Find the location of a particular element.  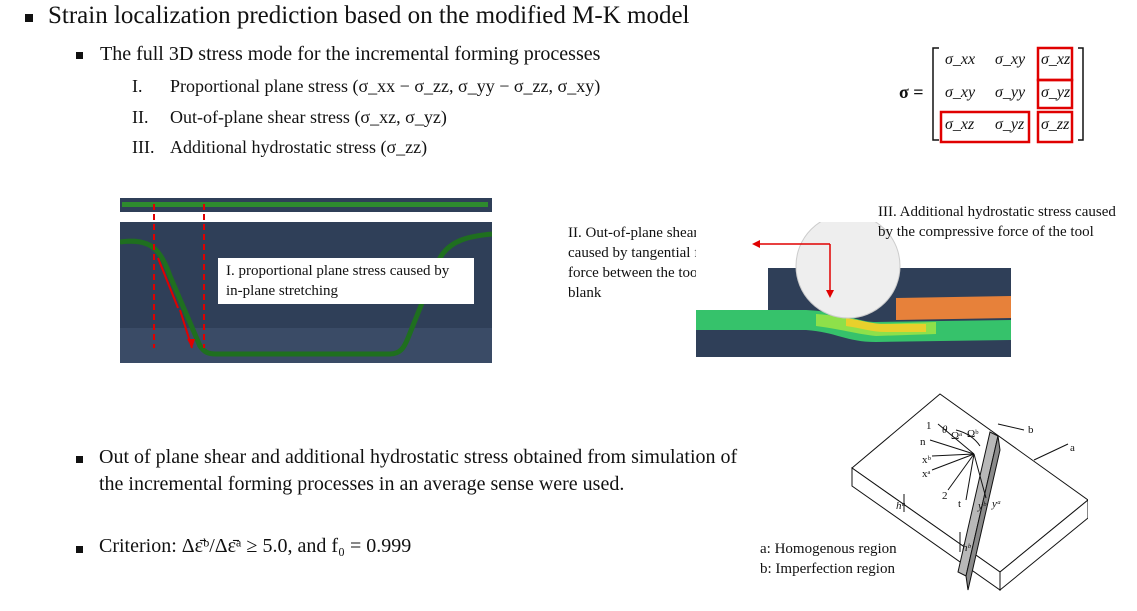

highlight-zz is located at coordinates (1055, 127).